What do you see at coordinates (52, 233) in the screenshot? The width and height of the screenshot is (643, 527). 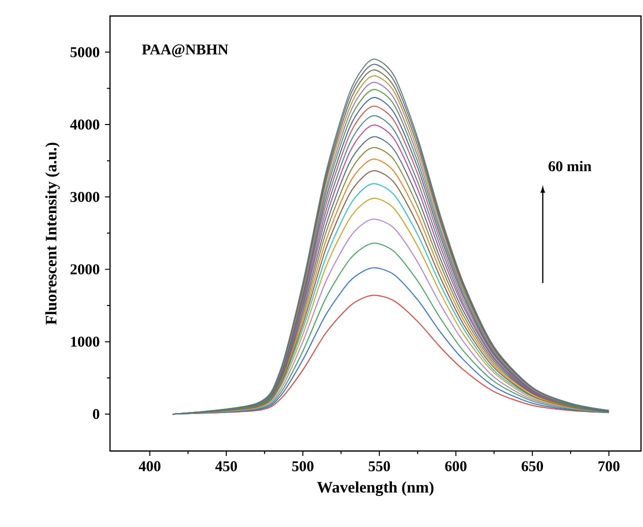 I see `y-axis-title: Fluorescent Intensity (a.u.)` at bounding box center [52, 233].